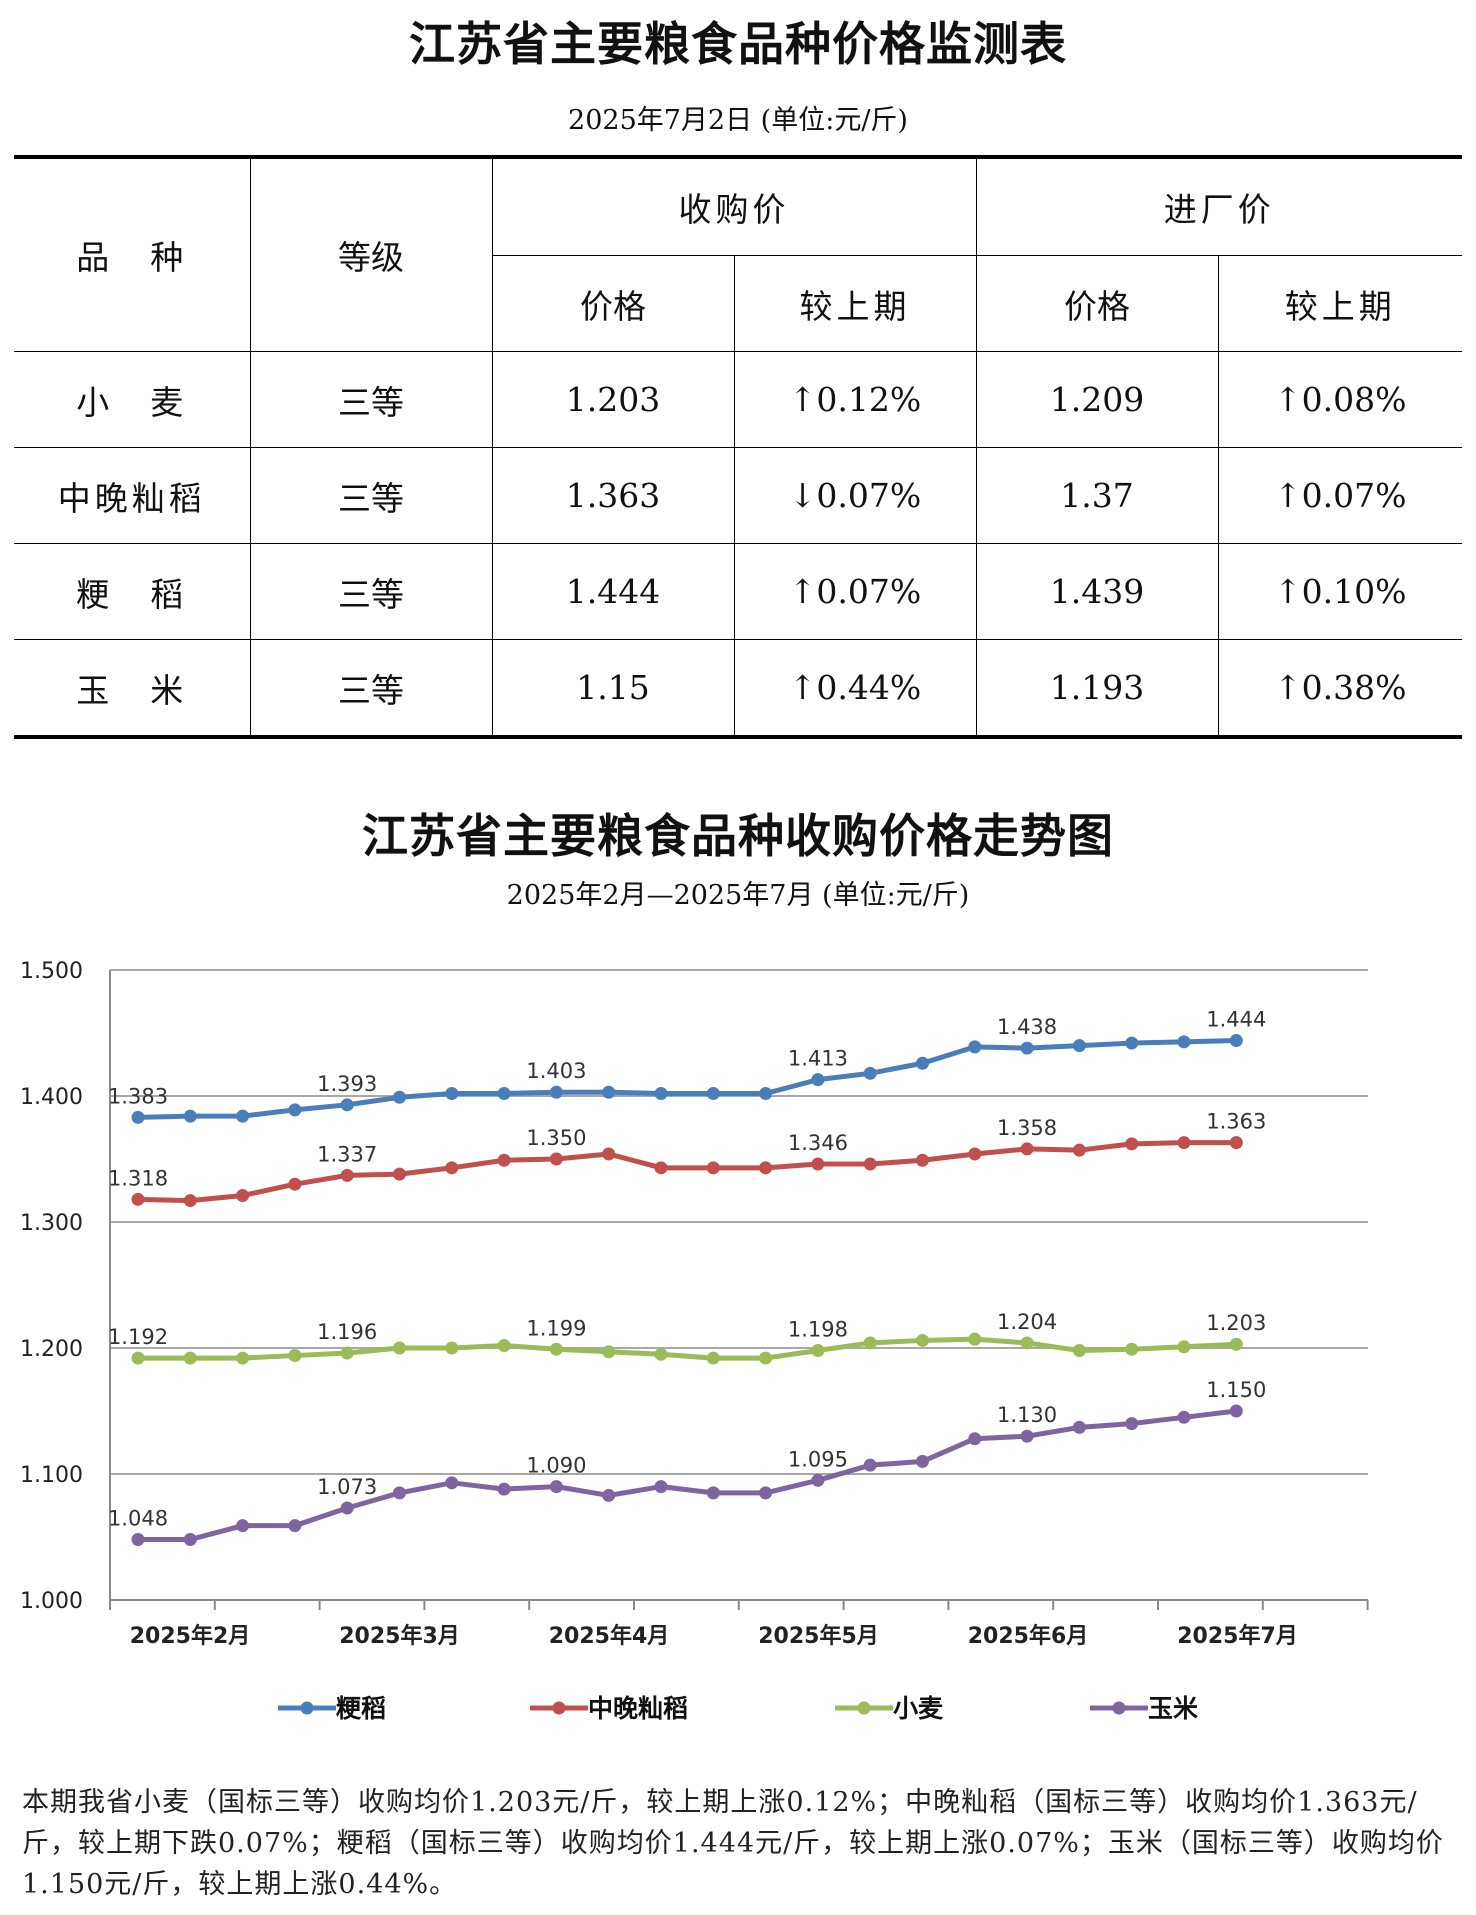  I want to click on data-label: 1.444, so click(1236, 1020).